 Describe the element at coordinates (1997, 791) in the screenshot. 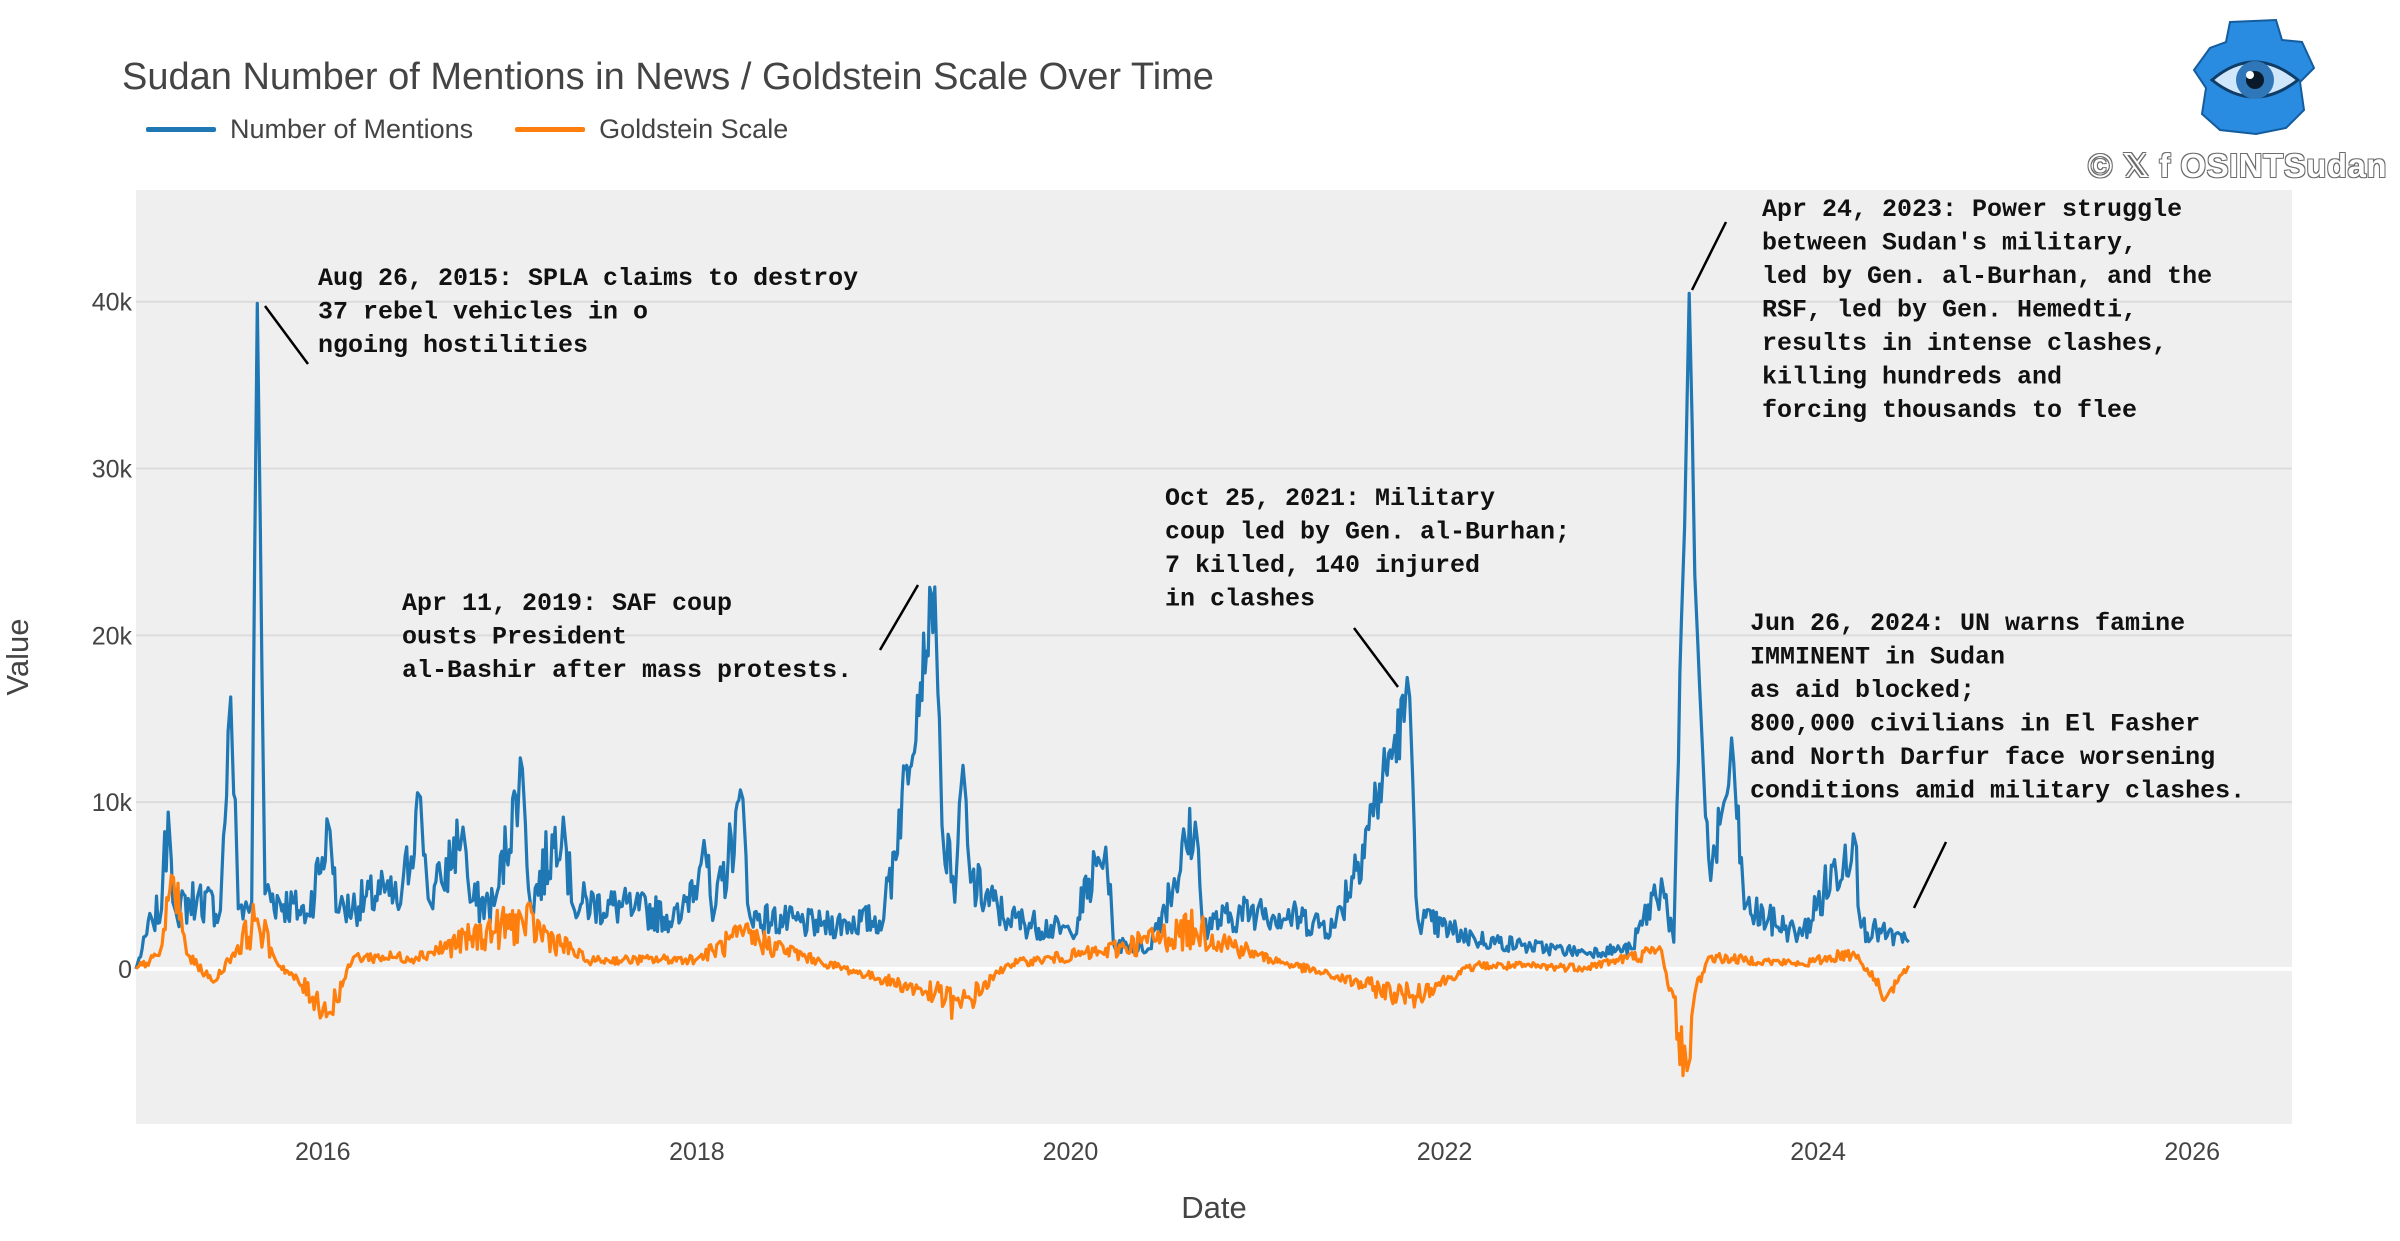

I see `annotation-text-line: conditions amid military clashes.` at that location.